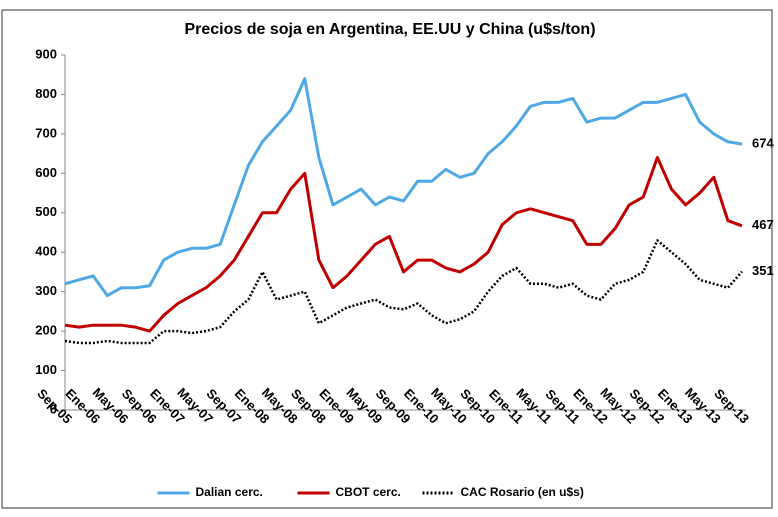  Describe the element at coordinates (763, 270) in the screenshot. I see `end-label: 351` at that location.